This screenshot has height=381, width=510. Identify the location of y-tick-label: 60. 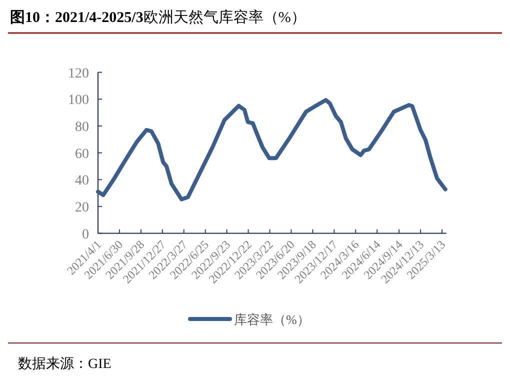
(82, 154).